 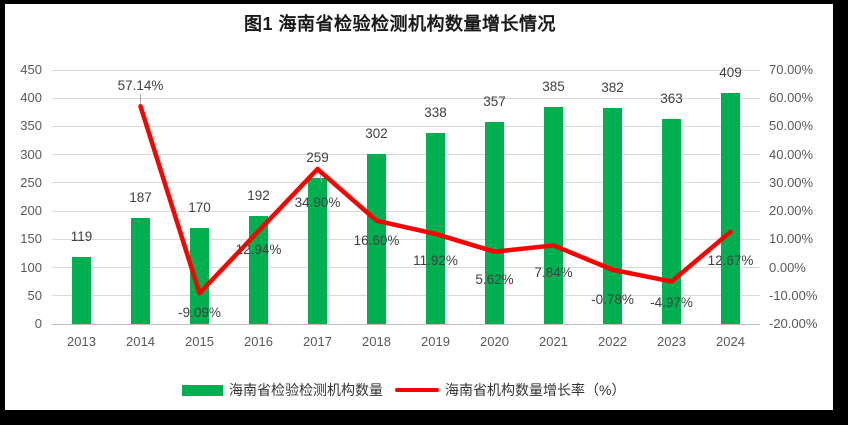 What do you see at coordinates (399, 24) in the screenshot?
I see `chart-title: 图1 海南省检验检测机构数量增长情况` at bounding box center [399, 24].